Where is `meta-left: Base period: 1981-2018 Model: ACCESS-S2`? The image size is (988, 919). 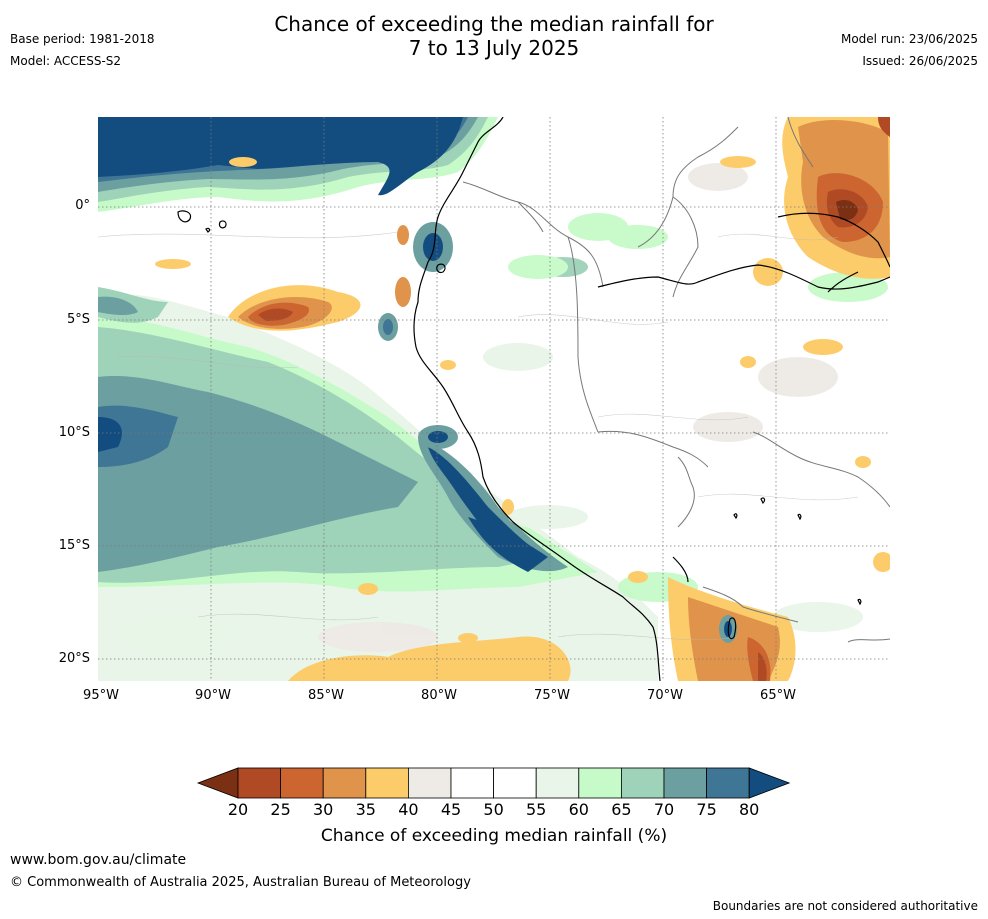
meta-left: Base period: 1981-2018 Model: ACCESS-S2 is located at coordinates (82, 50).